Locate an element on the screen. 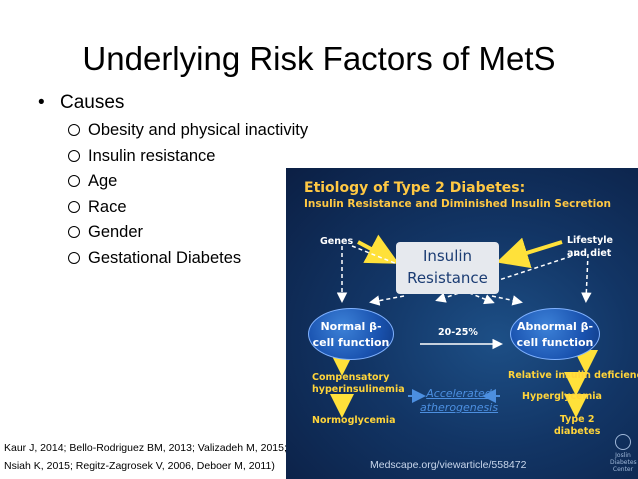  genes-arrow is located at coordinates (378, 249).